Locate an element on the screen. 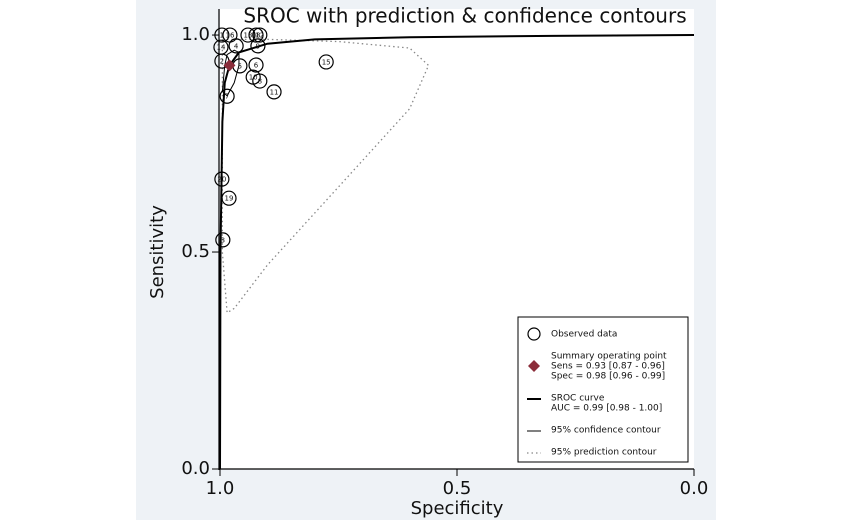 This screenshot has height=520, width=850. legend-detail: Spec = 0.98 [0.96 - 0.99] is located at coordinates (608, 377).